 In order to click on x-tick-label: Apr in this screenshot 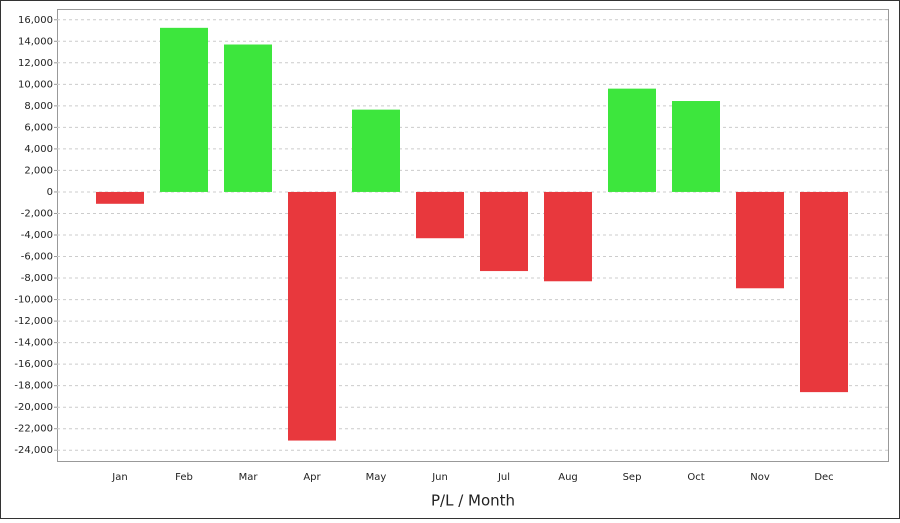, I will do `click(312, 477)`.